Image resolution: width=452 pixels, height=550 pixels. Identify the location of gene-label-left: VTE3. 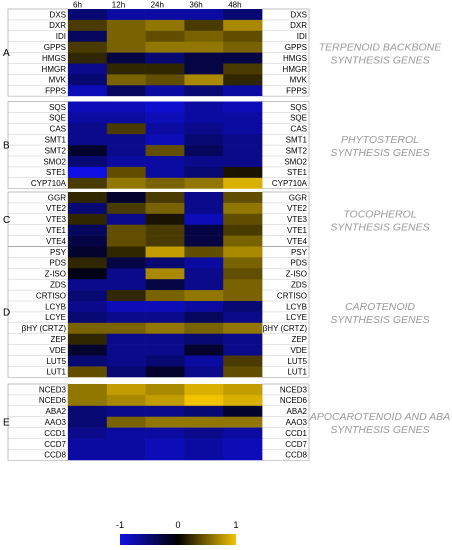
(56, 219).